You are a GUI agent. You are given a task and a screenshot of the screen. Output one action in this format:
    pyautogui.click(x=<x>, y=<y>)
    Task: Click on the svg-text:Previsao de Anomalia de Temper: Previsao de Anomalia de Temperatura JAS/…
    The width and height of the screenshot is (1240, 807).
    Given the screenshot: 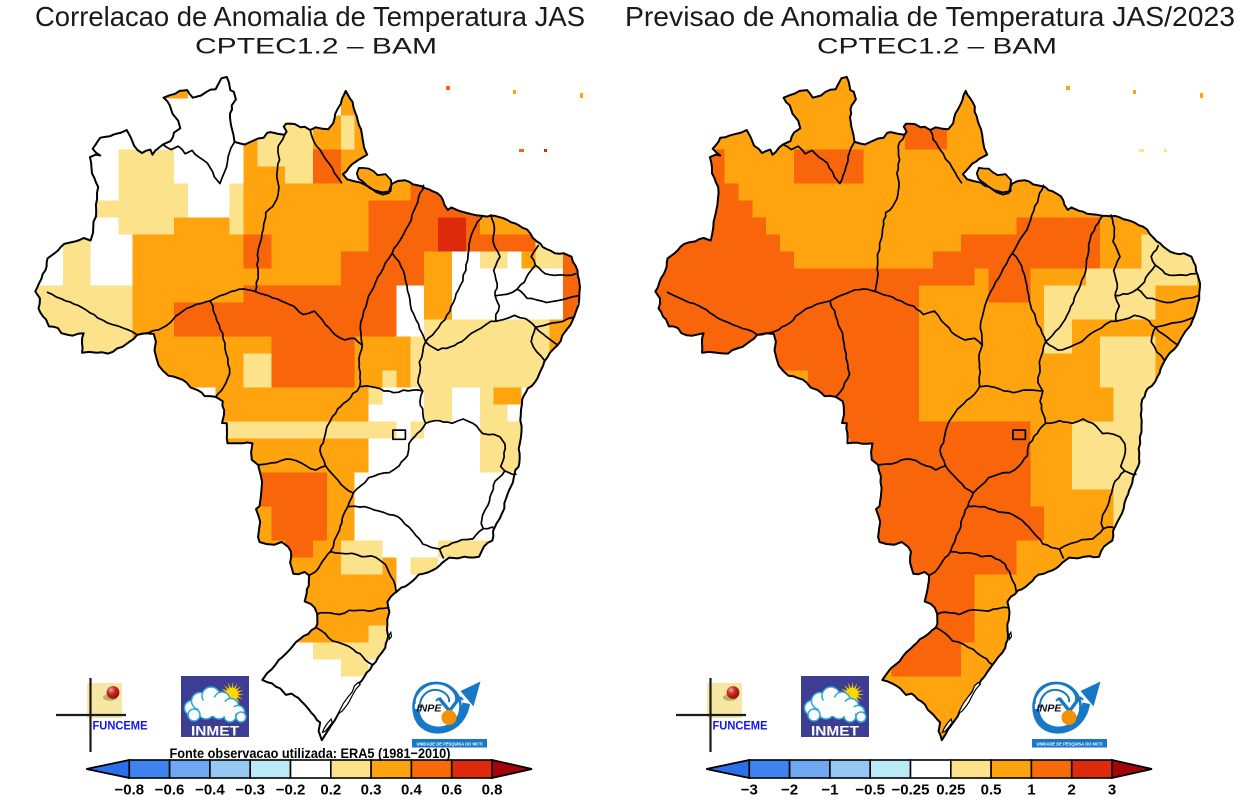 What is the action you would take?
    pyautogui.click(x=930, y=16)
    